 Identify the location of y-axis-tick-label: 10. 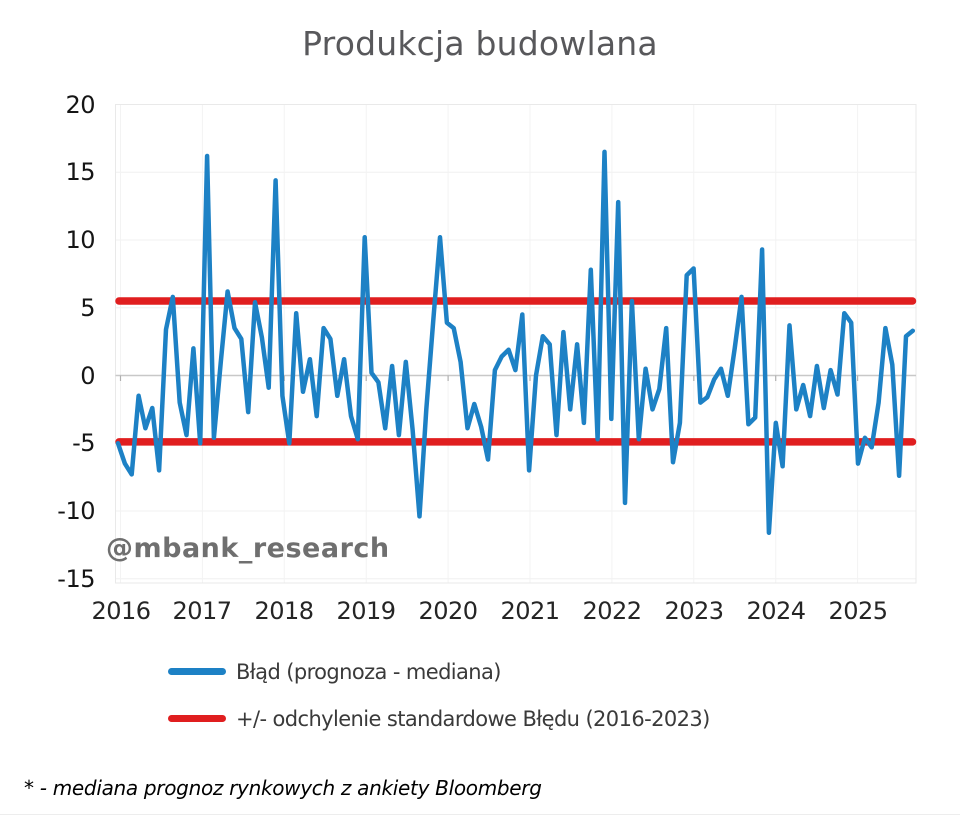
(80, 240).